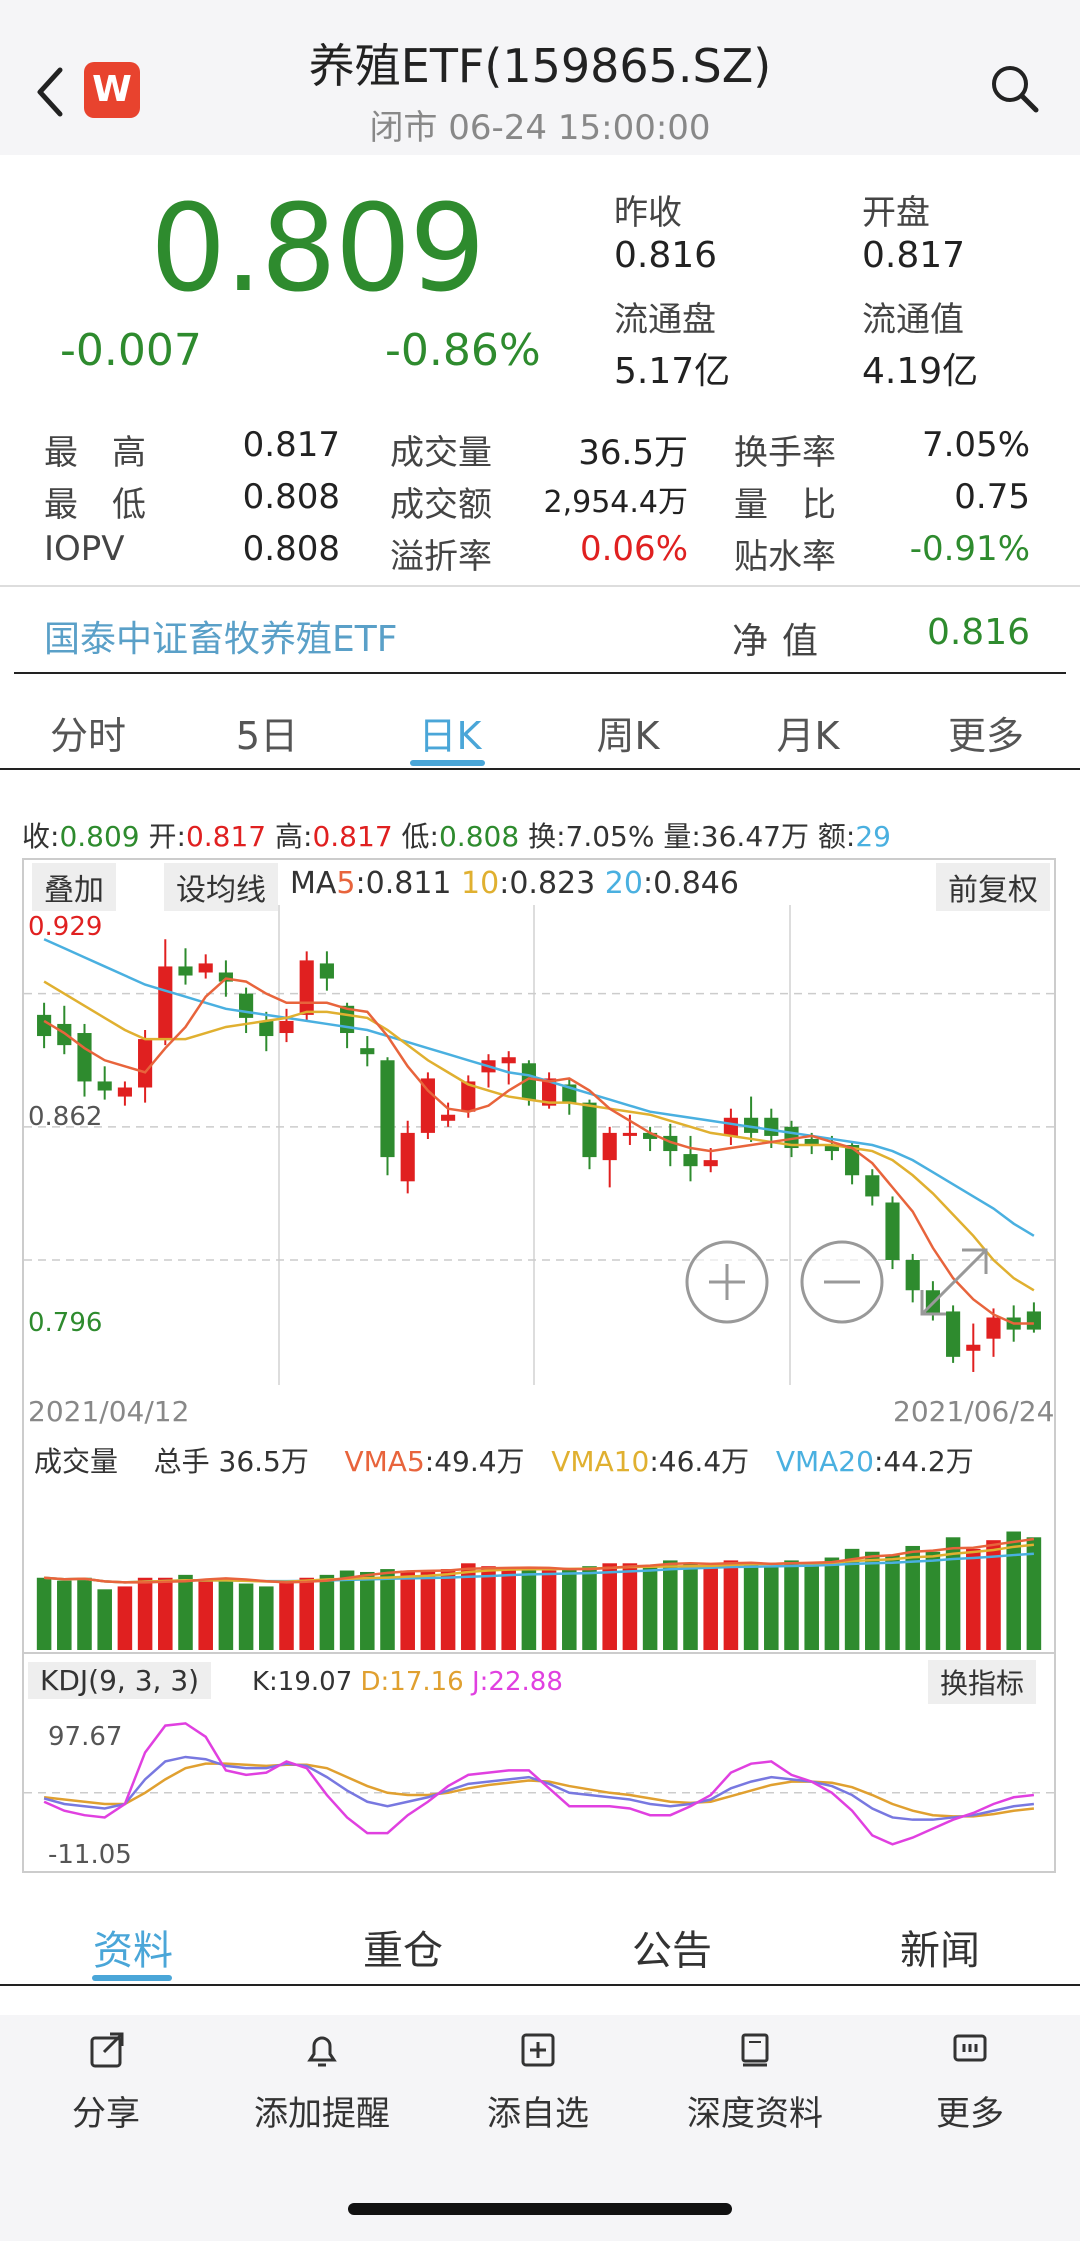 The width and height of the screenshot is (1080, 2241). What do you see at coordinates (133, 1951) in the screenshot?
I see `info-tab-0: 资料` at bounding box center [133, 1951].